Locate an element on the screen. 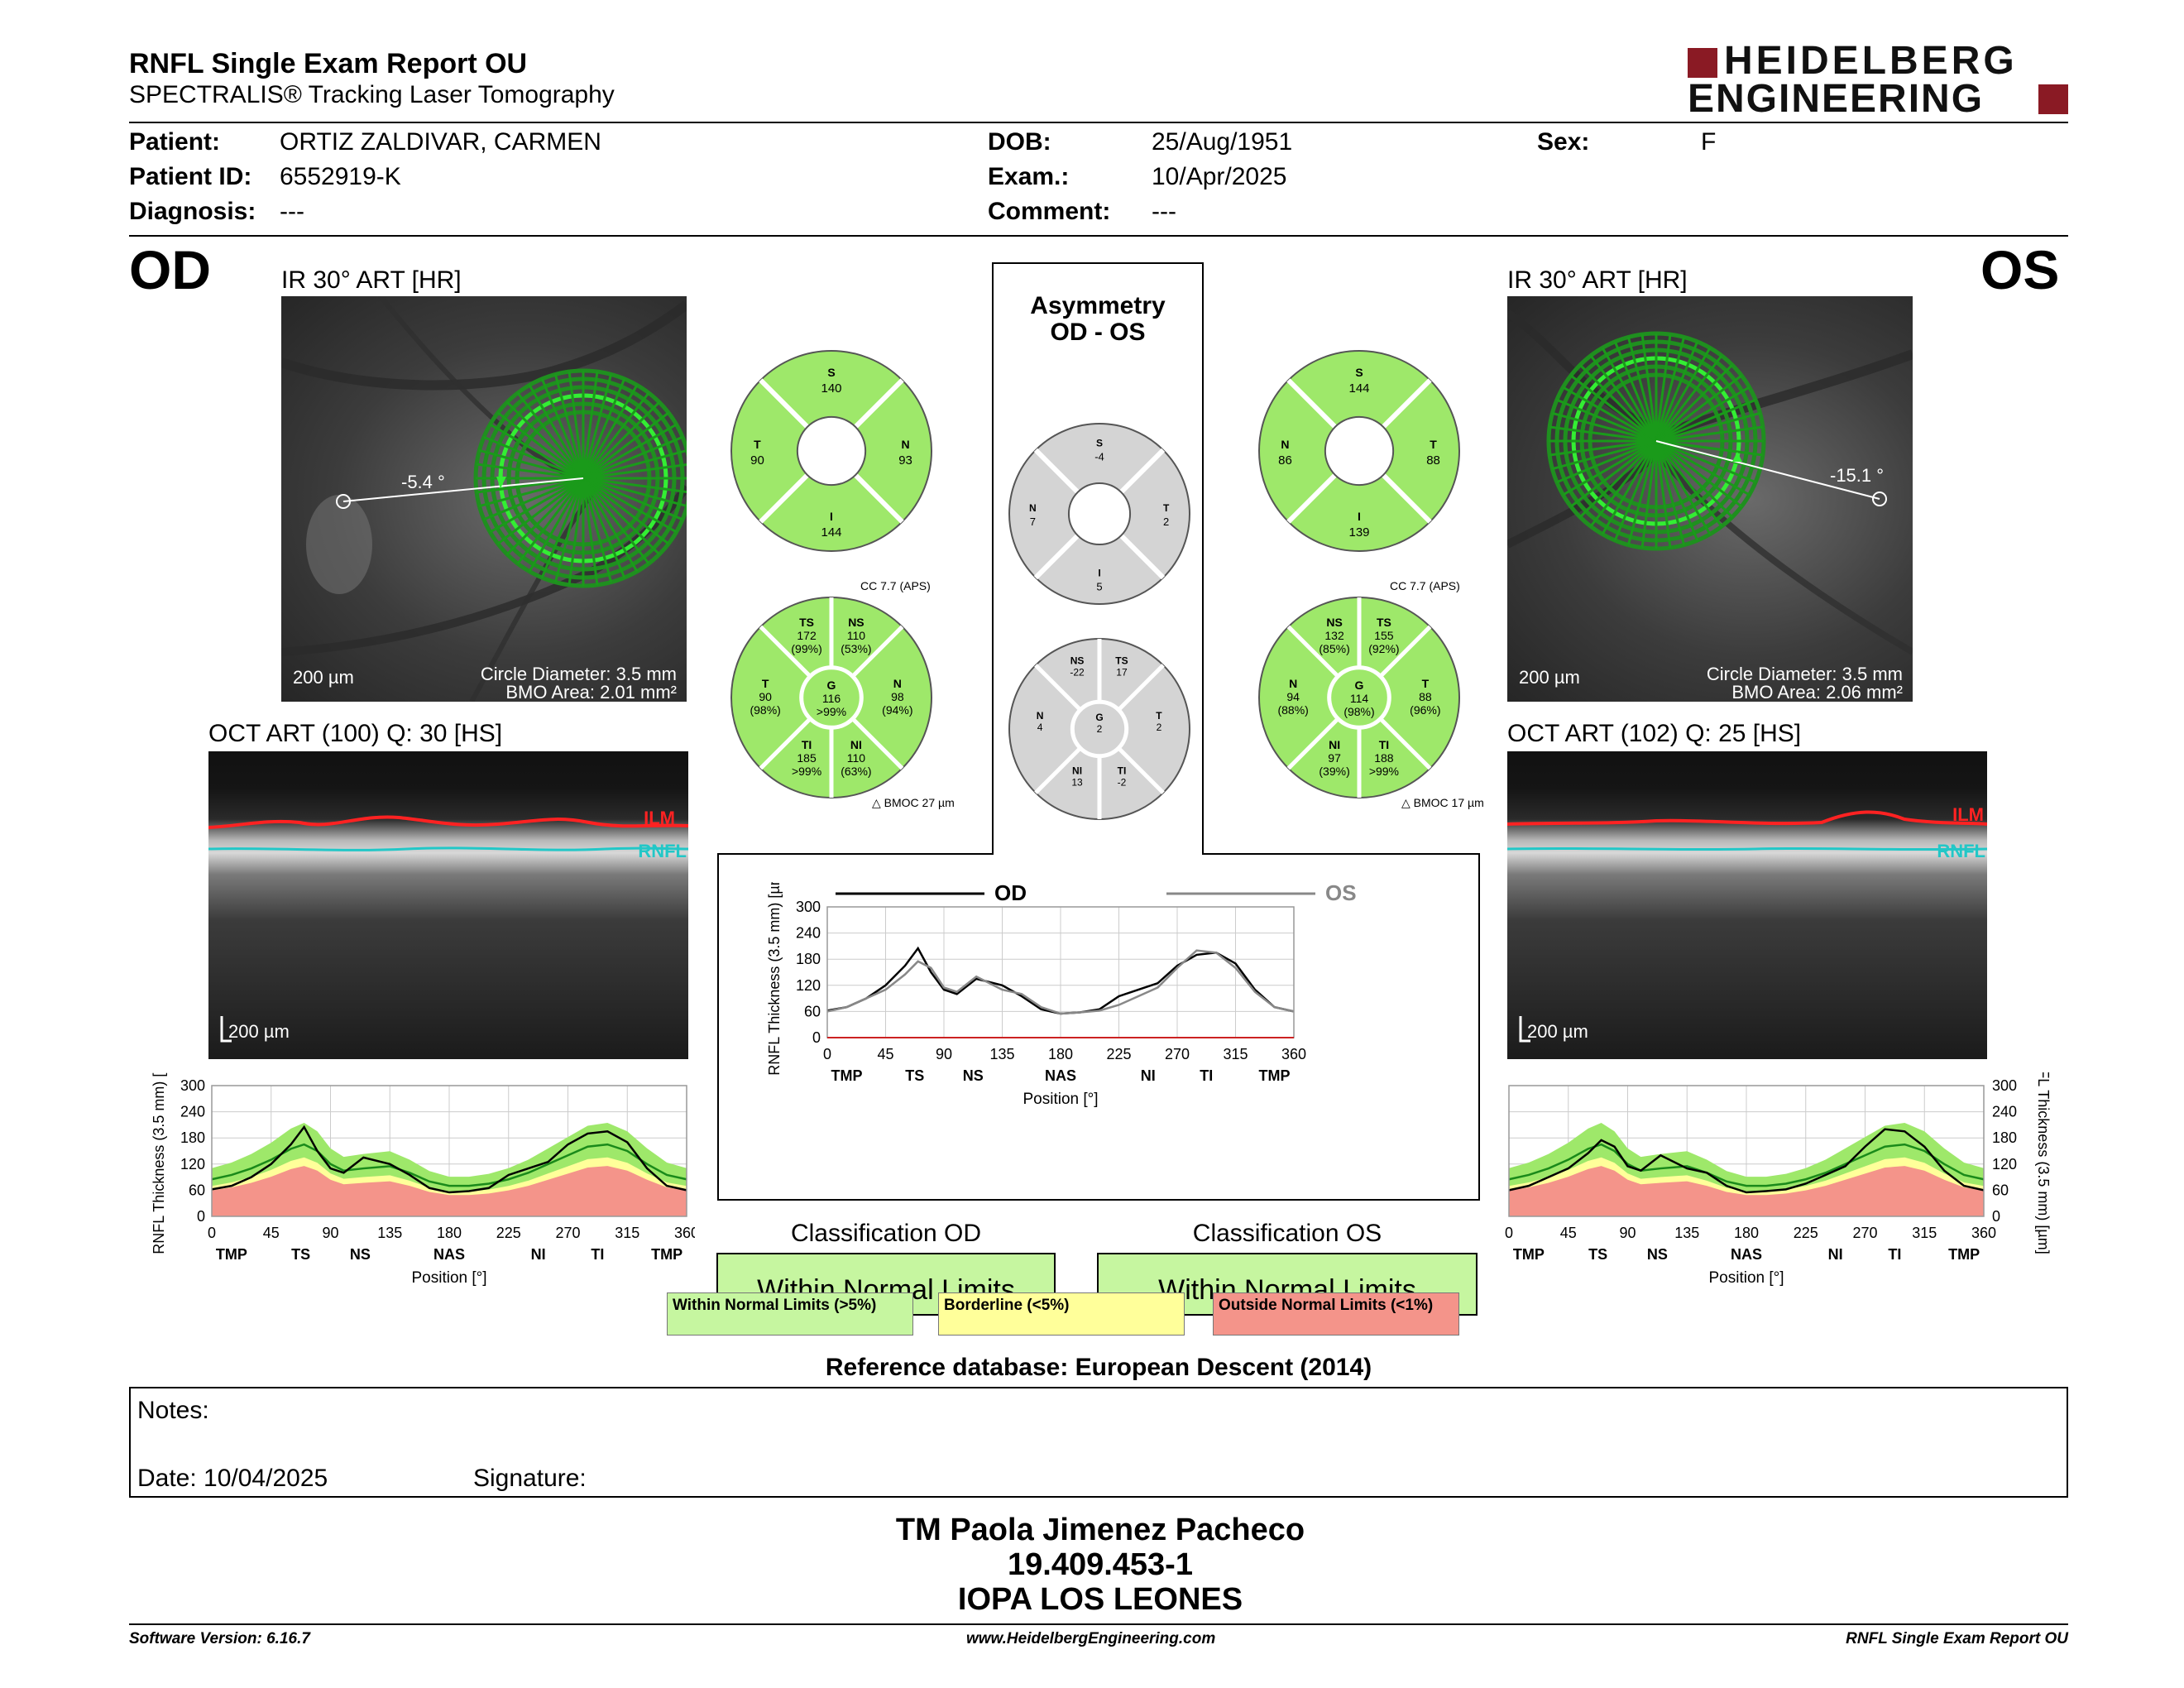 The image size is (2184, 1688). asymmetry-quadrant-chart: S -4 T 2 I 5 N 7 is located at coordinates (1099, 514).